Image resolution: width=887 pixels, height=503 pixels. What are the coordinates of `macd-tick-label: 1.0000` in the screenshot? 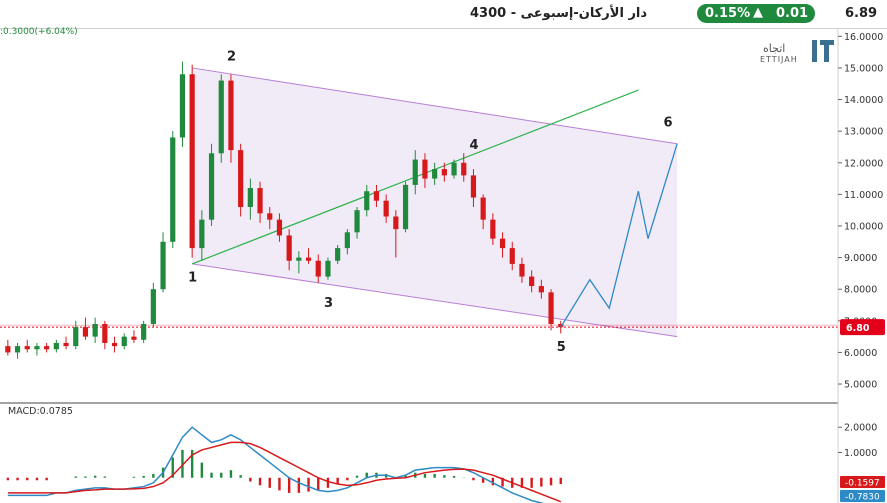 It's located at (860, 453).